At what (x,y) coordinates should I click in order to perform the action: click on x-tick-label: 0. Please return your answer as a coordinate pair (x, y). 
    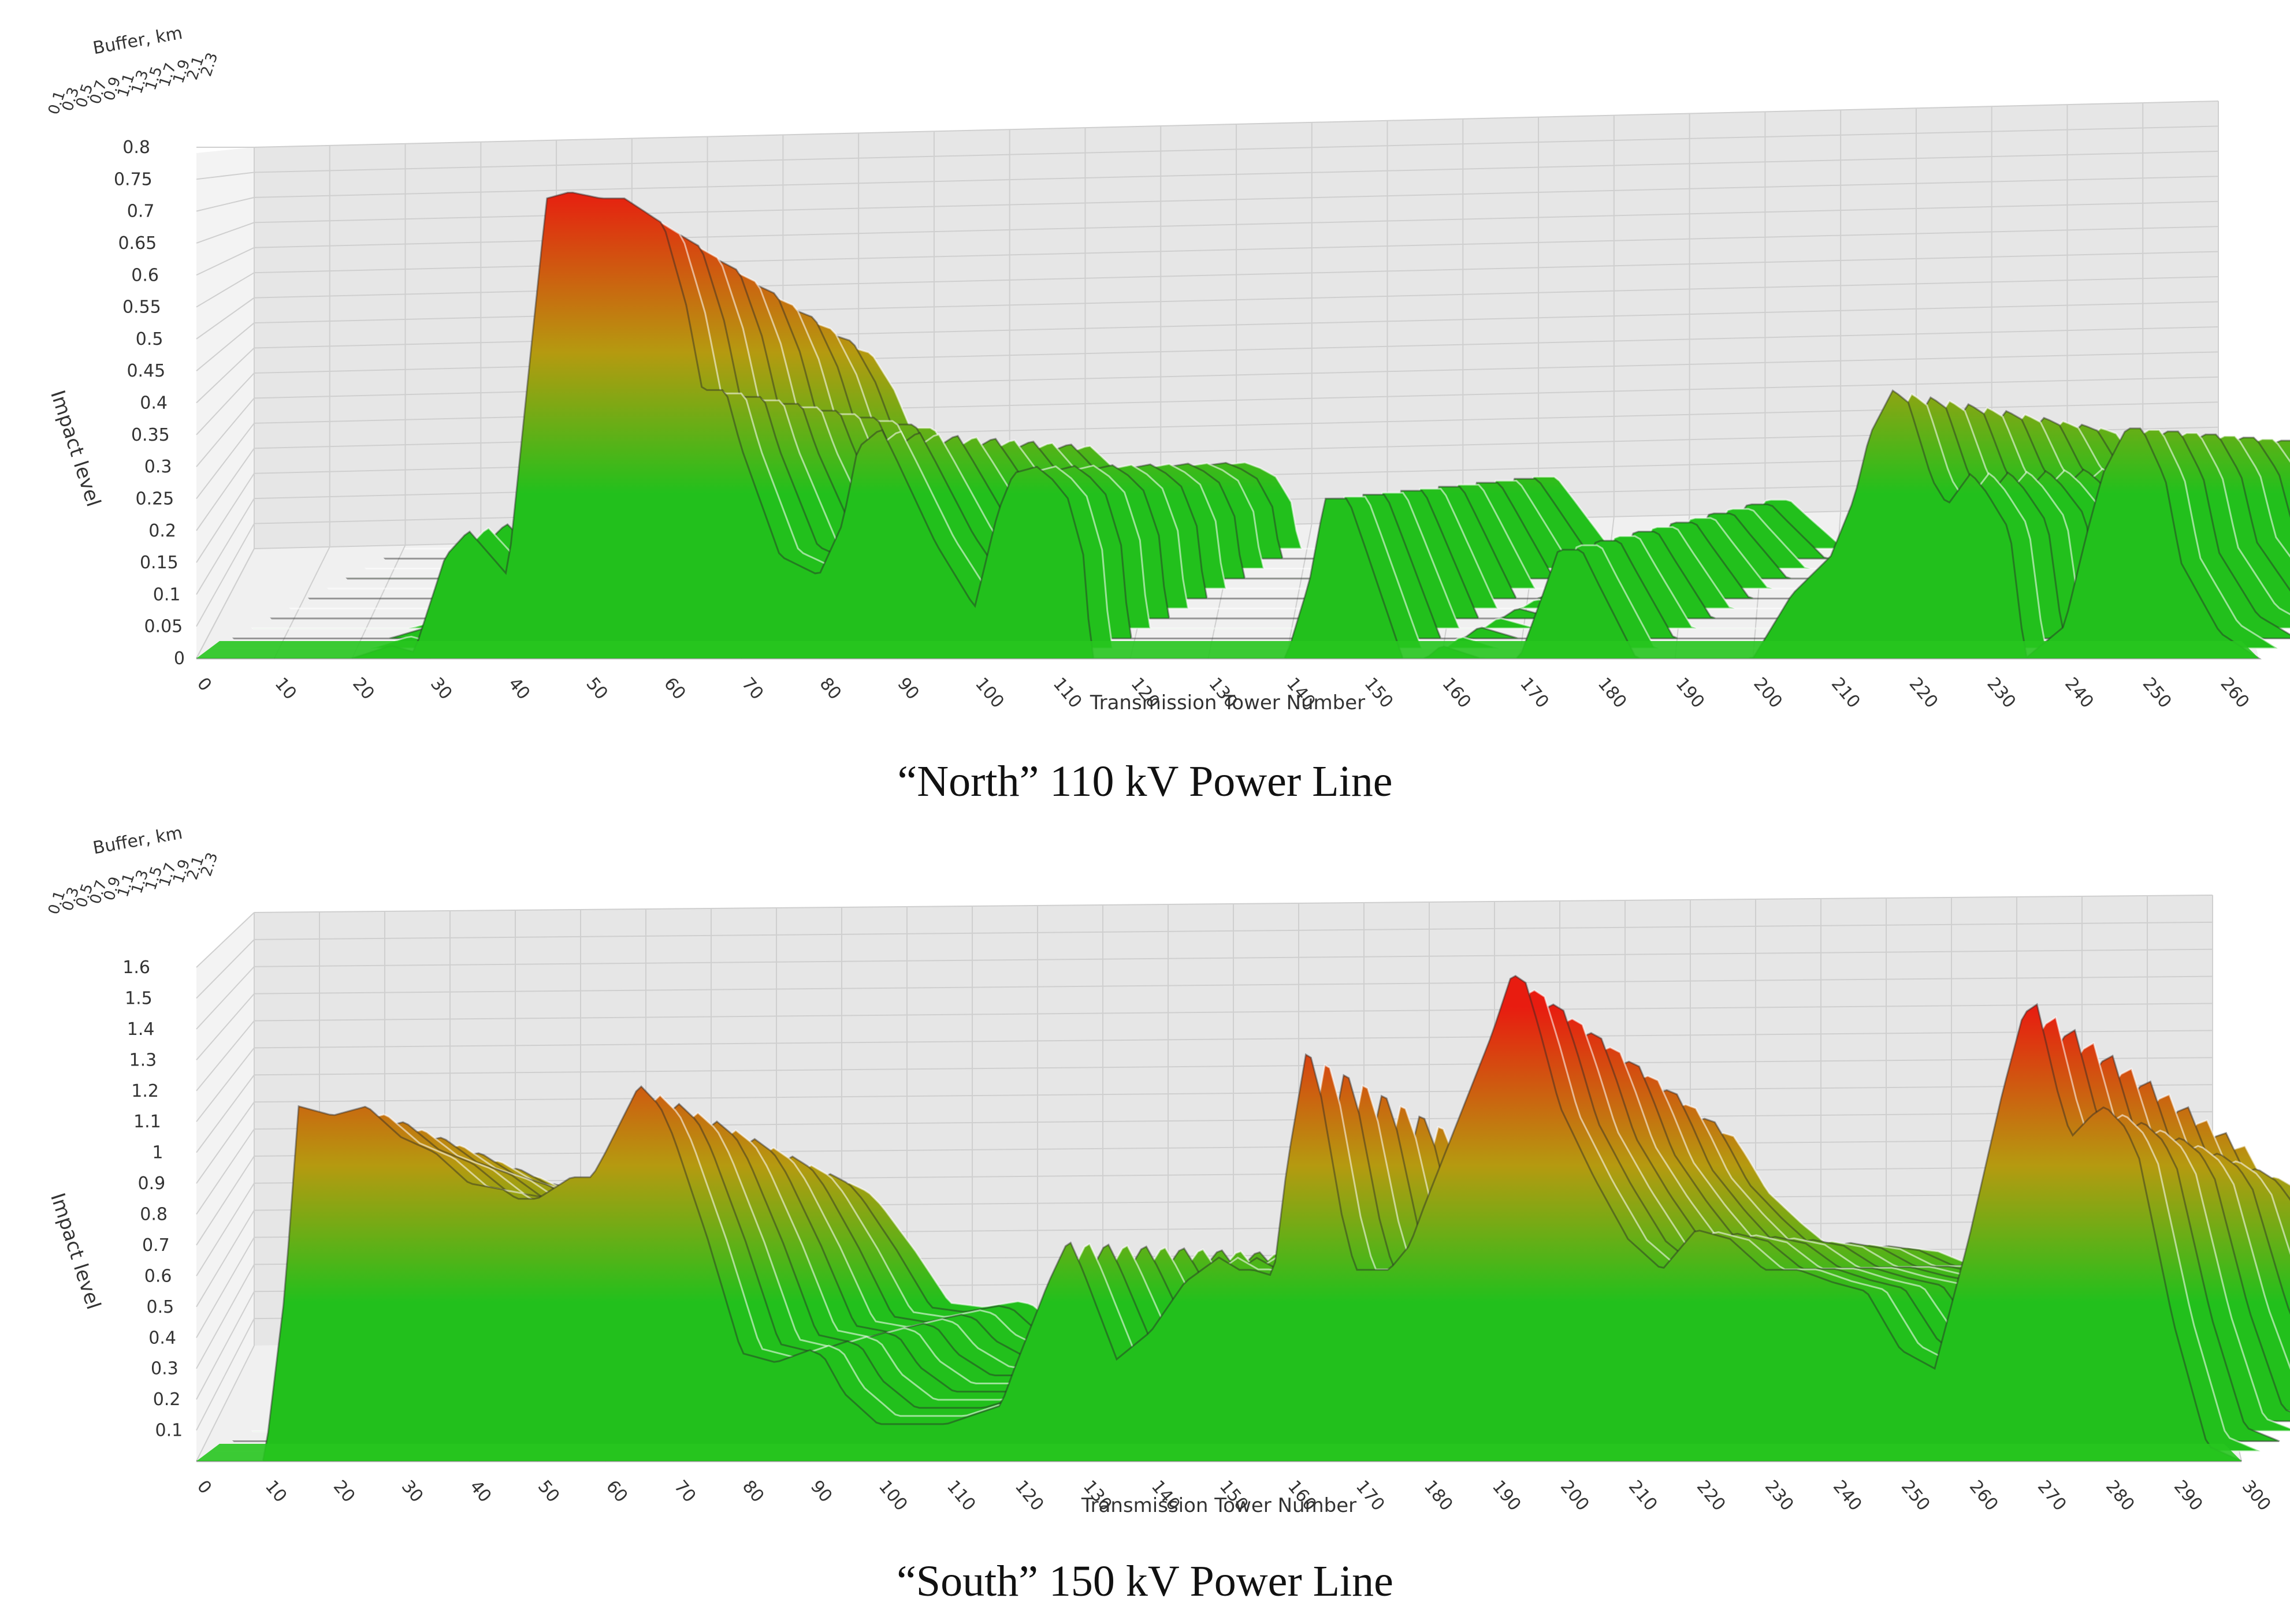
    Looking at the image, I should click on (204, 1487).